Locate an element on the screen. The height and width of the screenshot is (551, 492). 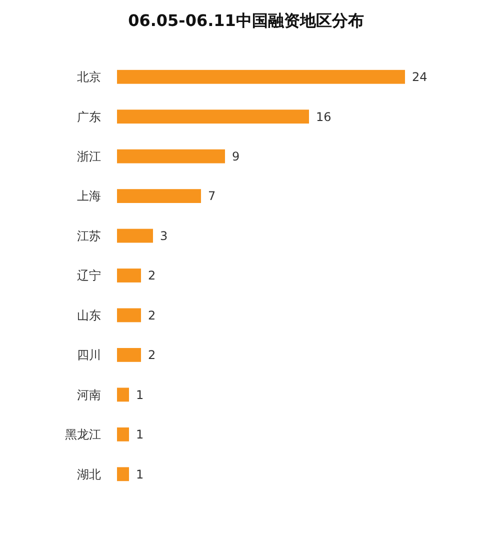
y-tick-label: 上海 is located at coordinates (89, 196).